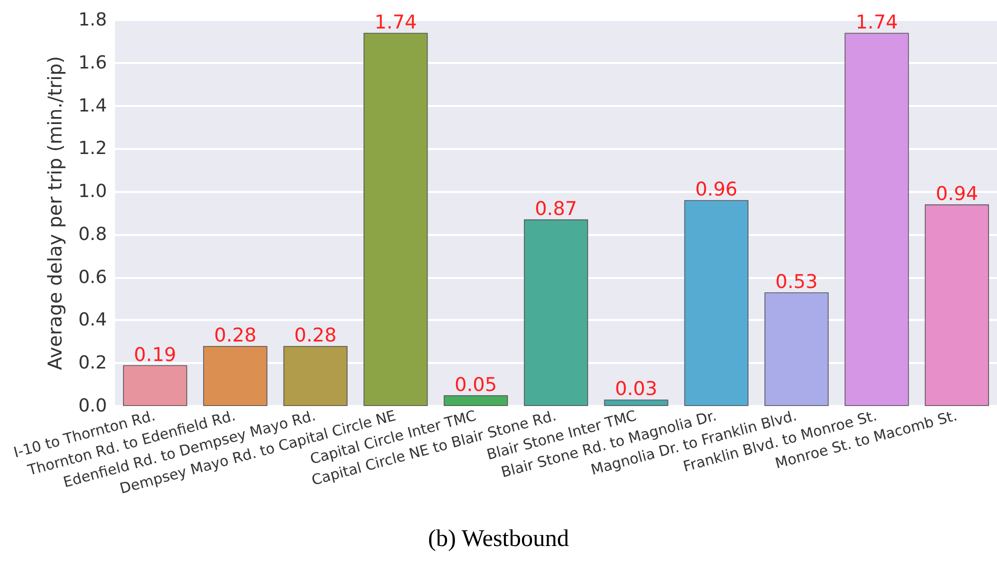 The width and height of the screenshot is (997, 561). I want to click on y-tick-label: 0.2, so click(92, 363).